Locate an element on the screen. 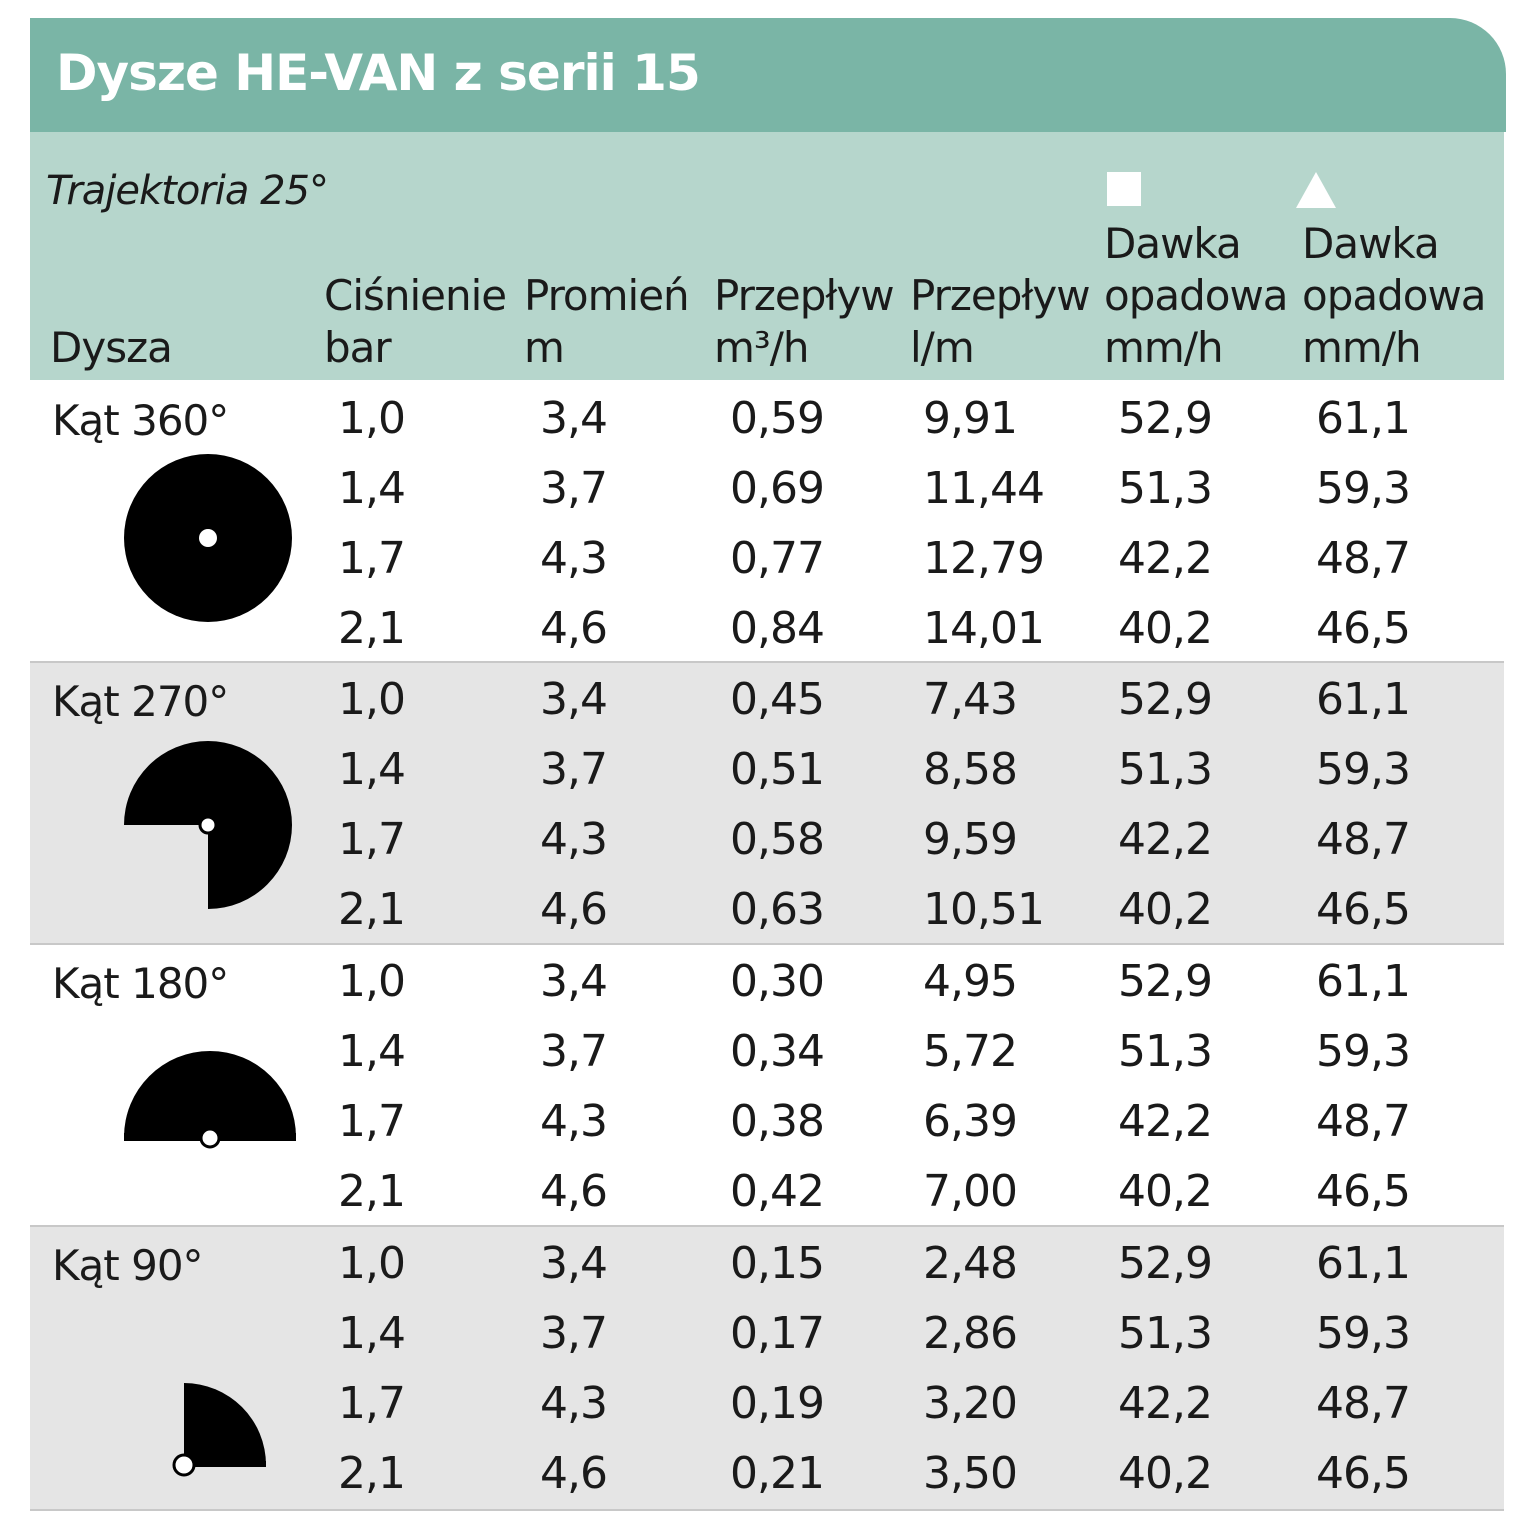 Image resolution: width=1536 pixels, height=1530 pixels. table-cell: 6,39 is located at coordinates (970, 1121).